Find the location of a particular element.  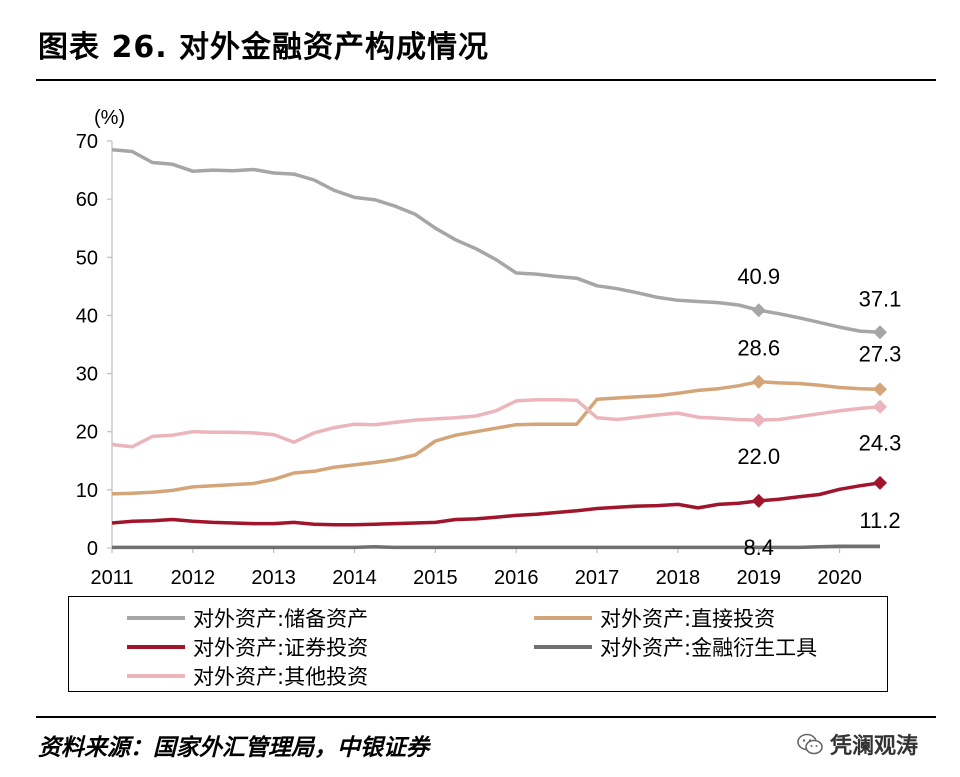

y-tick-label: 70 is located at coordinates (87, 142).